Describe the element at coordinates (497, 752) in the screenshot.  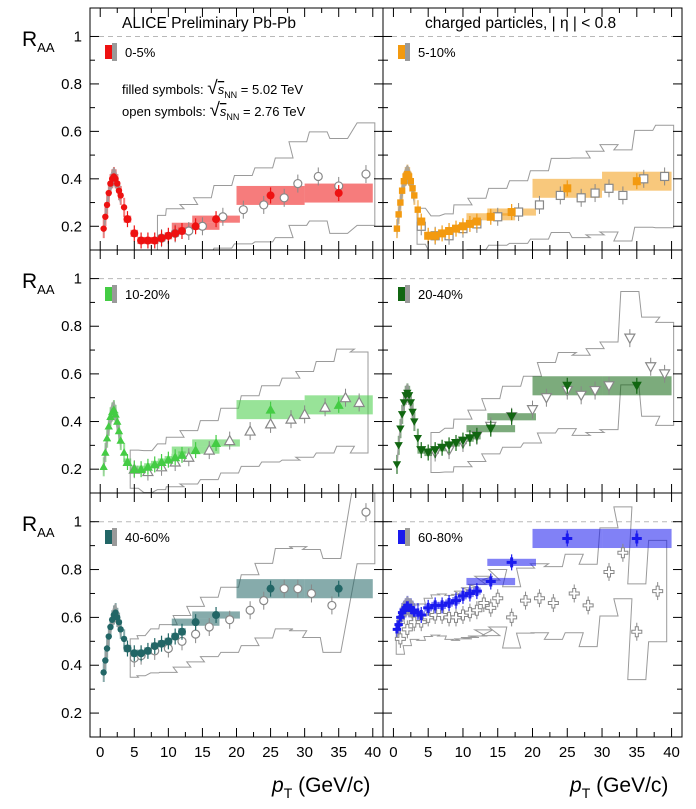
I see `x-tick-label: 15` at that location.